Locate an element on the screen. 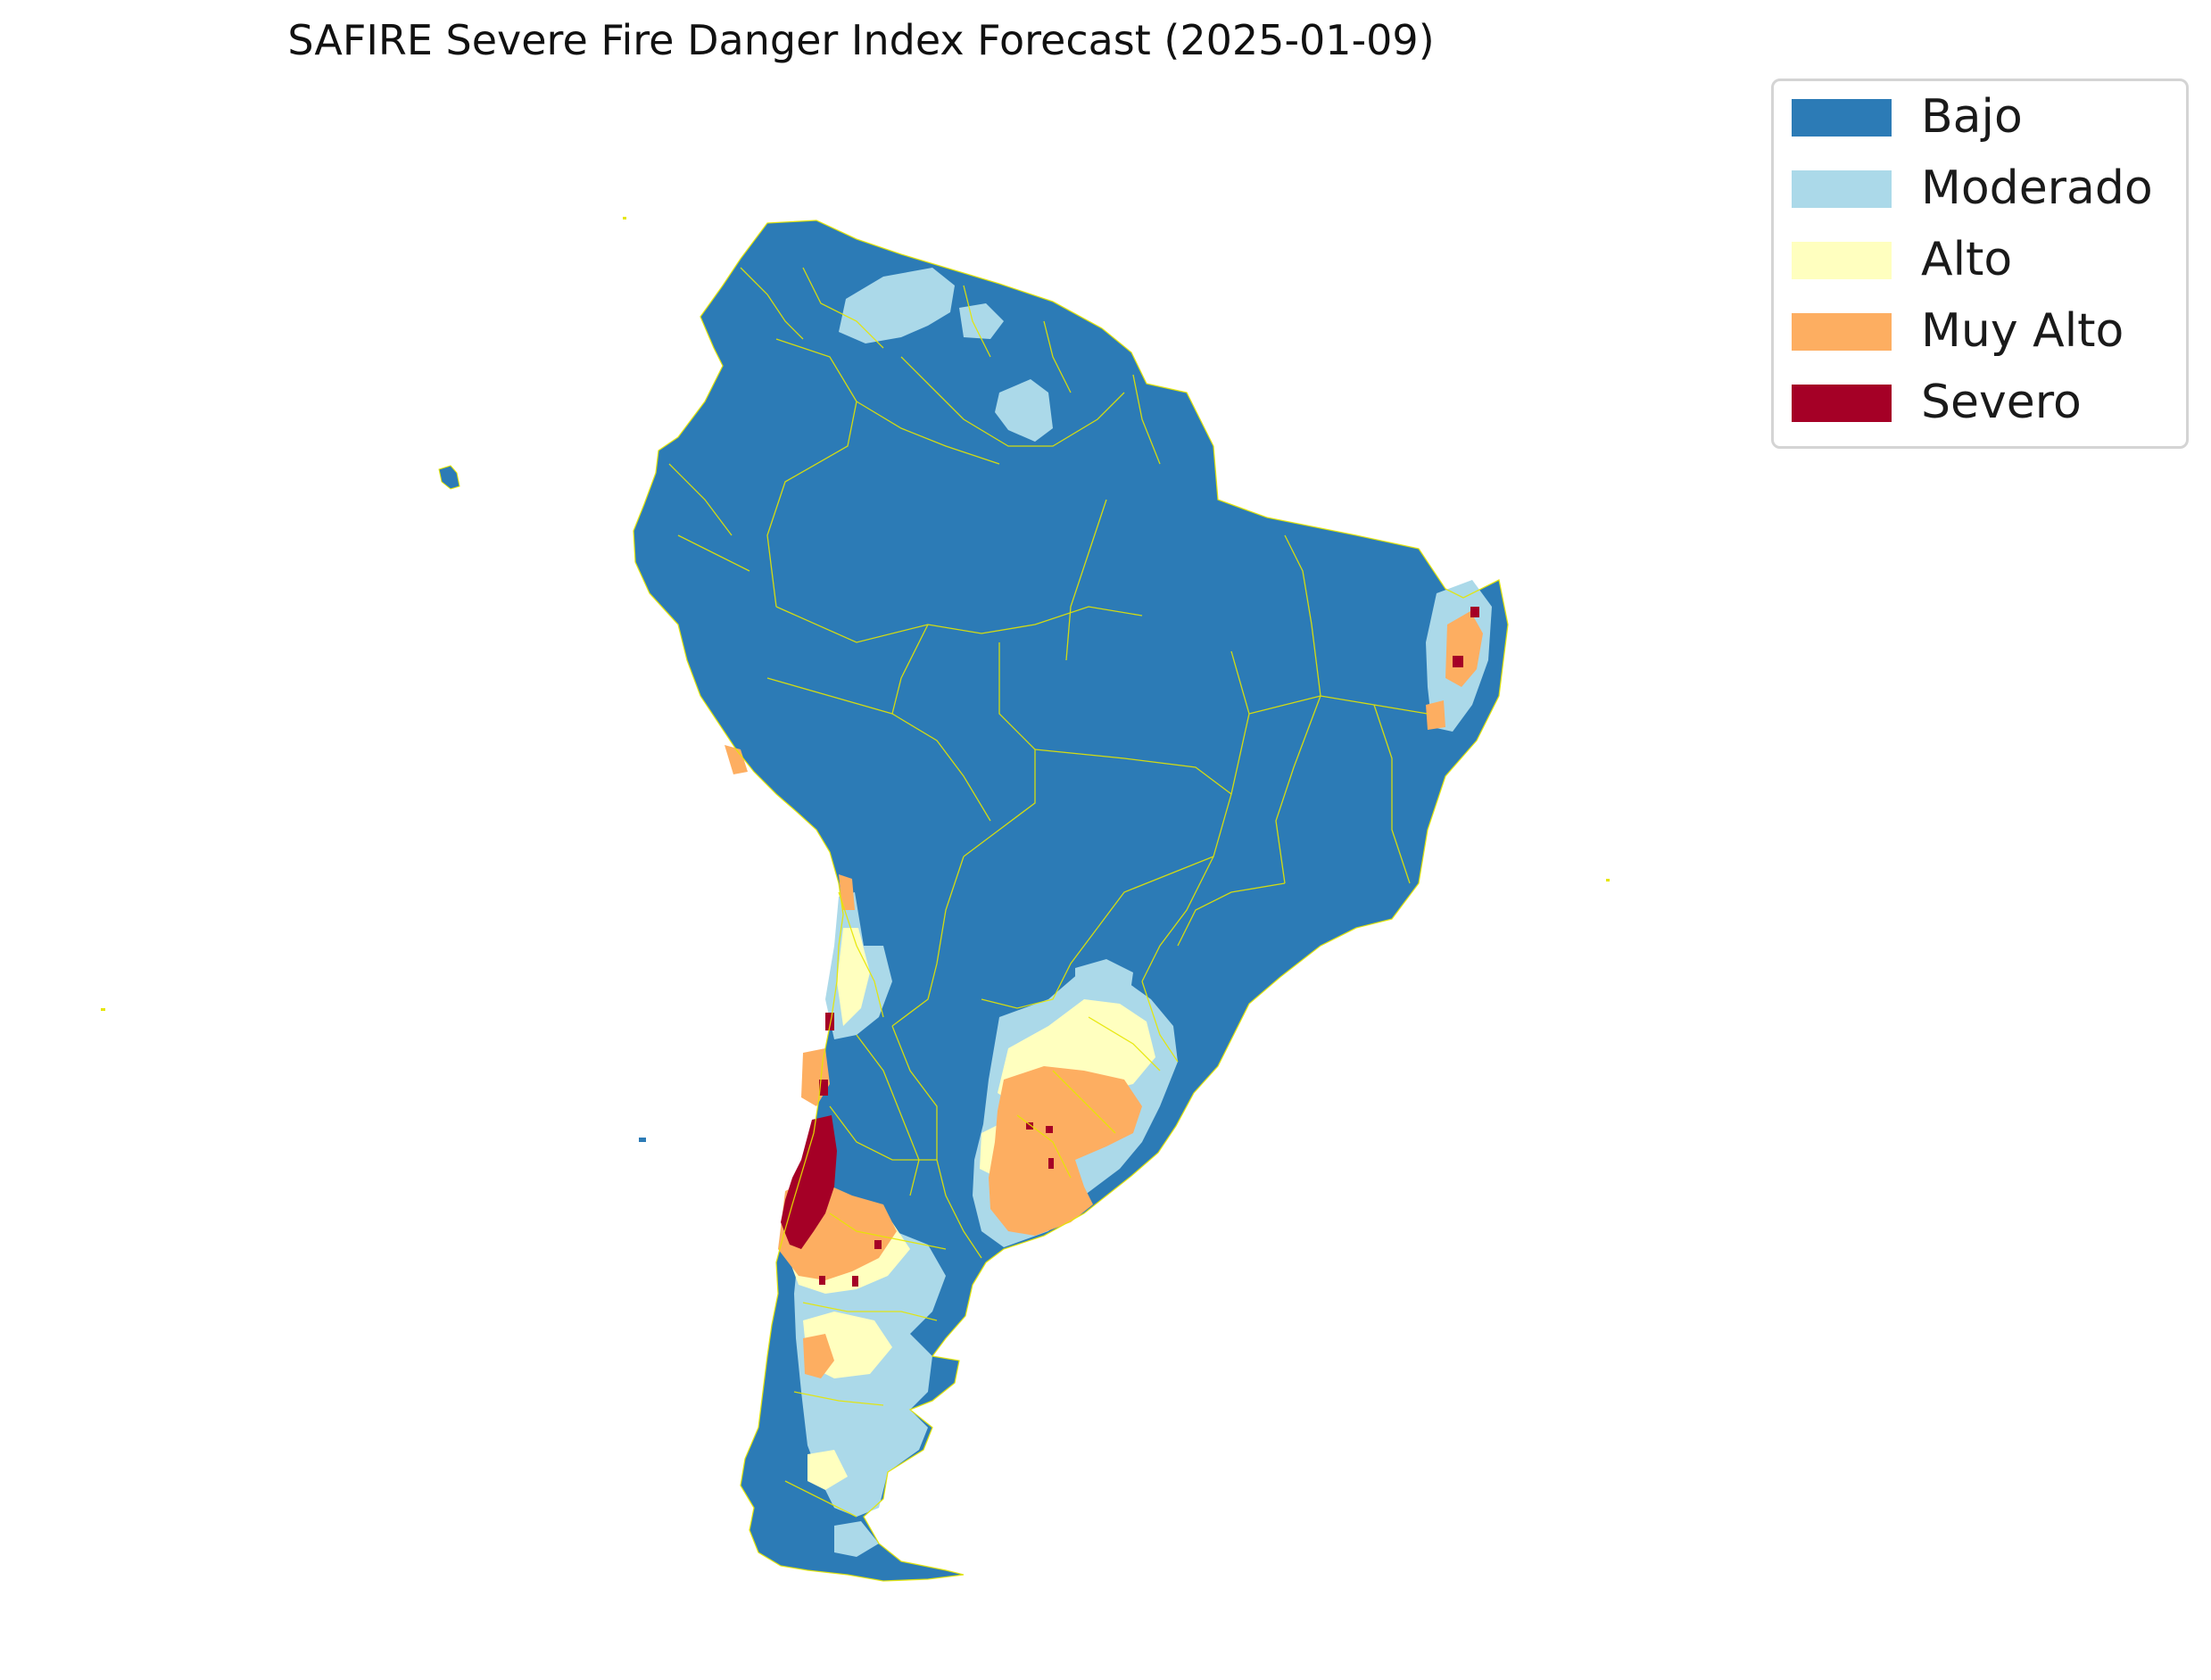  zone-tierra-del-fuego is located at coordinates (856, 1539).